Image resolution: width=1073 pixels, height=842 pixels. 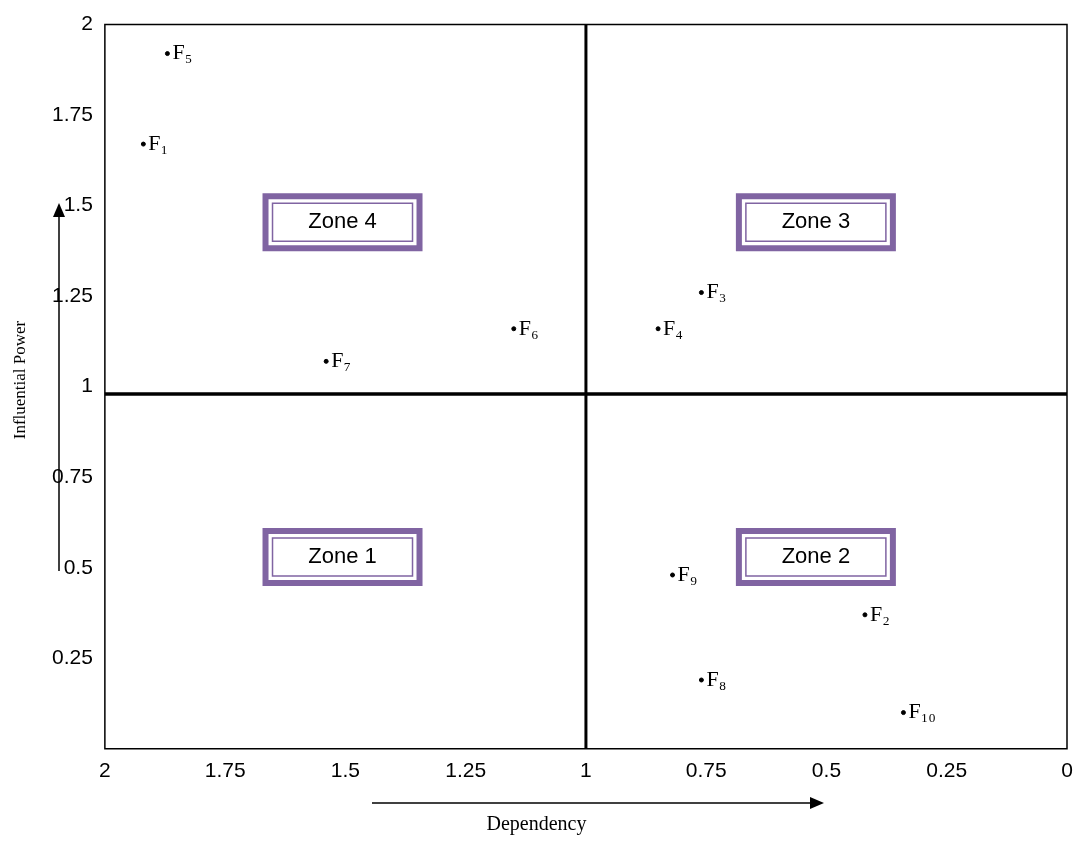 What do you see at coordinates (826, 770) in the screenshot?
I see `x-tick-label: 0.5` at bounding box center [826, 770].